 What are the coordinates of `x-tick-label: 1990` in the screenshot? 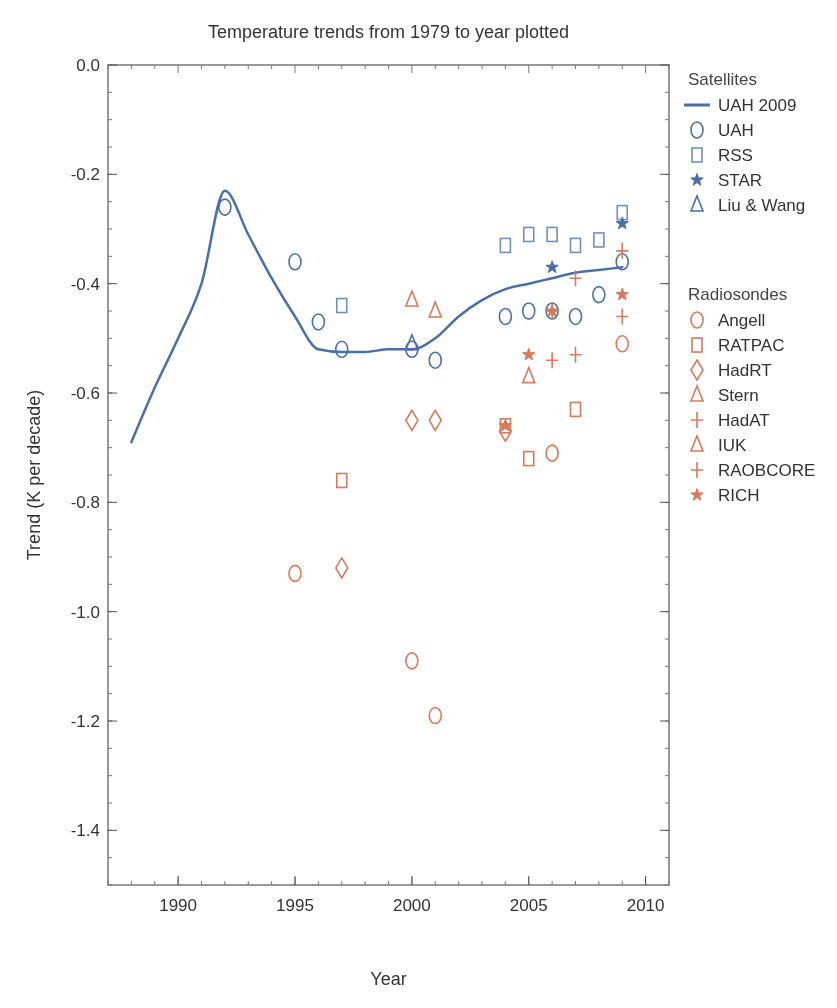 It's located at (178, 905).